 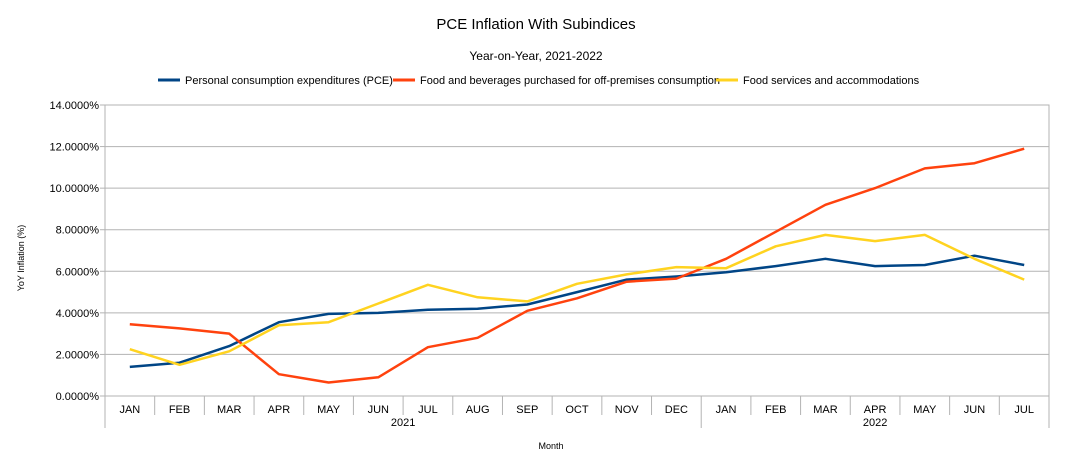 I want to click on legend-label-pce: Personal consumption expenditures (PCE), so click(x=289, y=81).